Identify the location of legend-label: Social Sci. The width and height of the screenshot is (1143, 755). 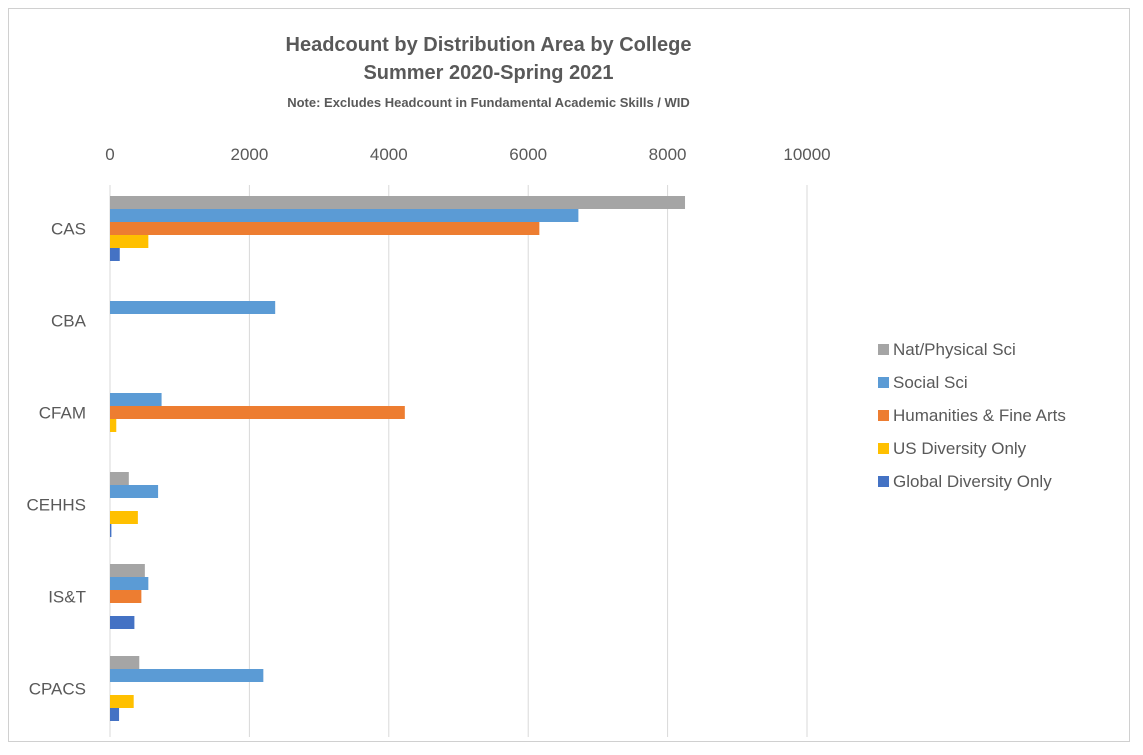
(930, 382).